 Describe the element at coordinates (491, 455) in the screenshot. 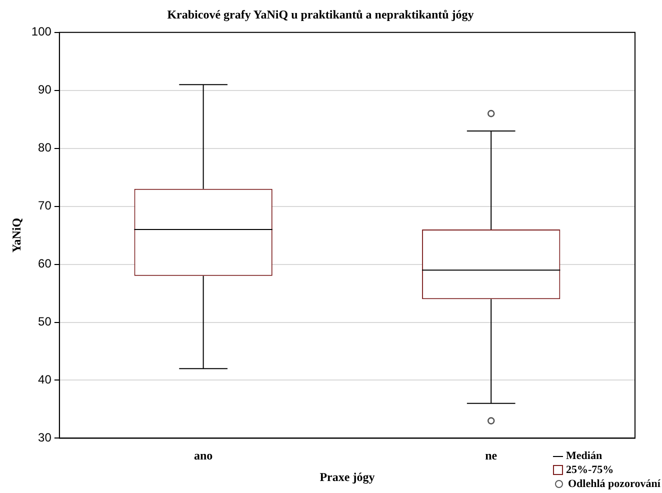

I see `x-tick-label: ne` at that location.